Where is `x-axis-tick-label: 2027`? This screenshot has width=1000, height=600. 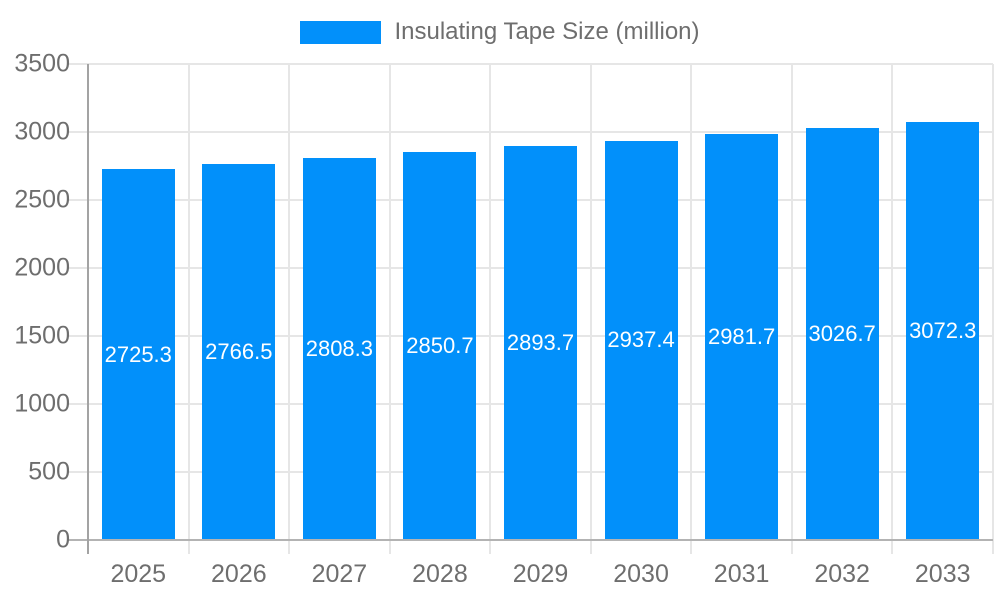
x-axis-tick-label: 2027 is located at coordinates (339, 574).